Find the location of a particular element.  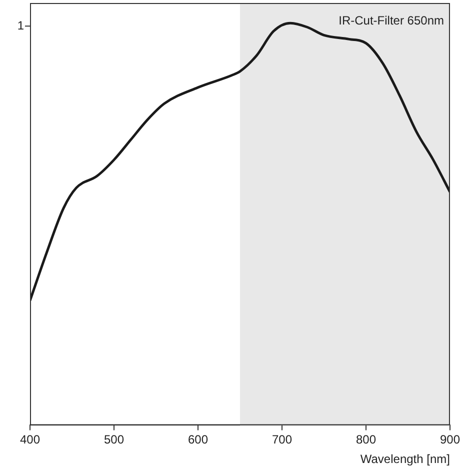

x-tick-label: 600 is located at coordinates (198, 439).